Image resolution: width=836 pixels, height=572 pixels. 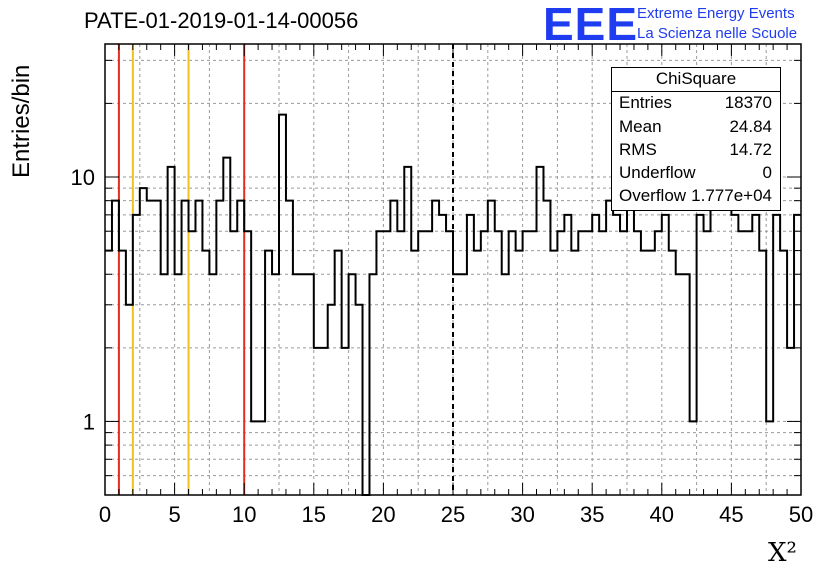 What do you see at coordinates (716, 13) in the screenshot?
I see `logo-line-1: Extreme Energy Events` at bounding box center [716, 13].